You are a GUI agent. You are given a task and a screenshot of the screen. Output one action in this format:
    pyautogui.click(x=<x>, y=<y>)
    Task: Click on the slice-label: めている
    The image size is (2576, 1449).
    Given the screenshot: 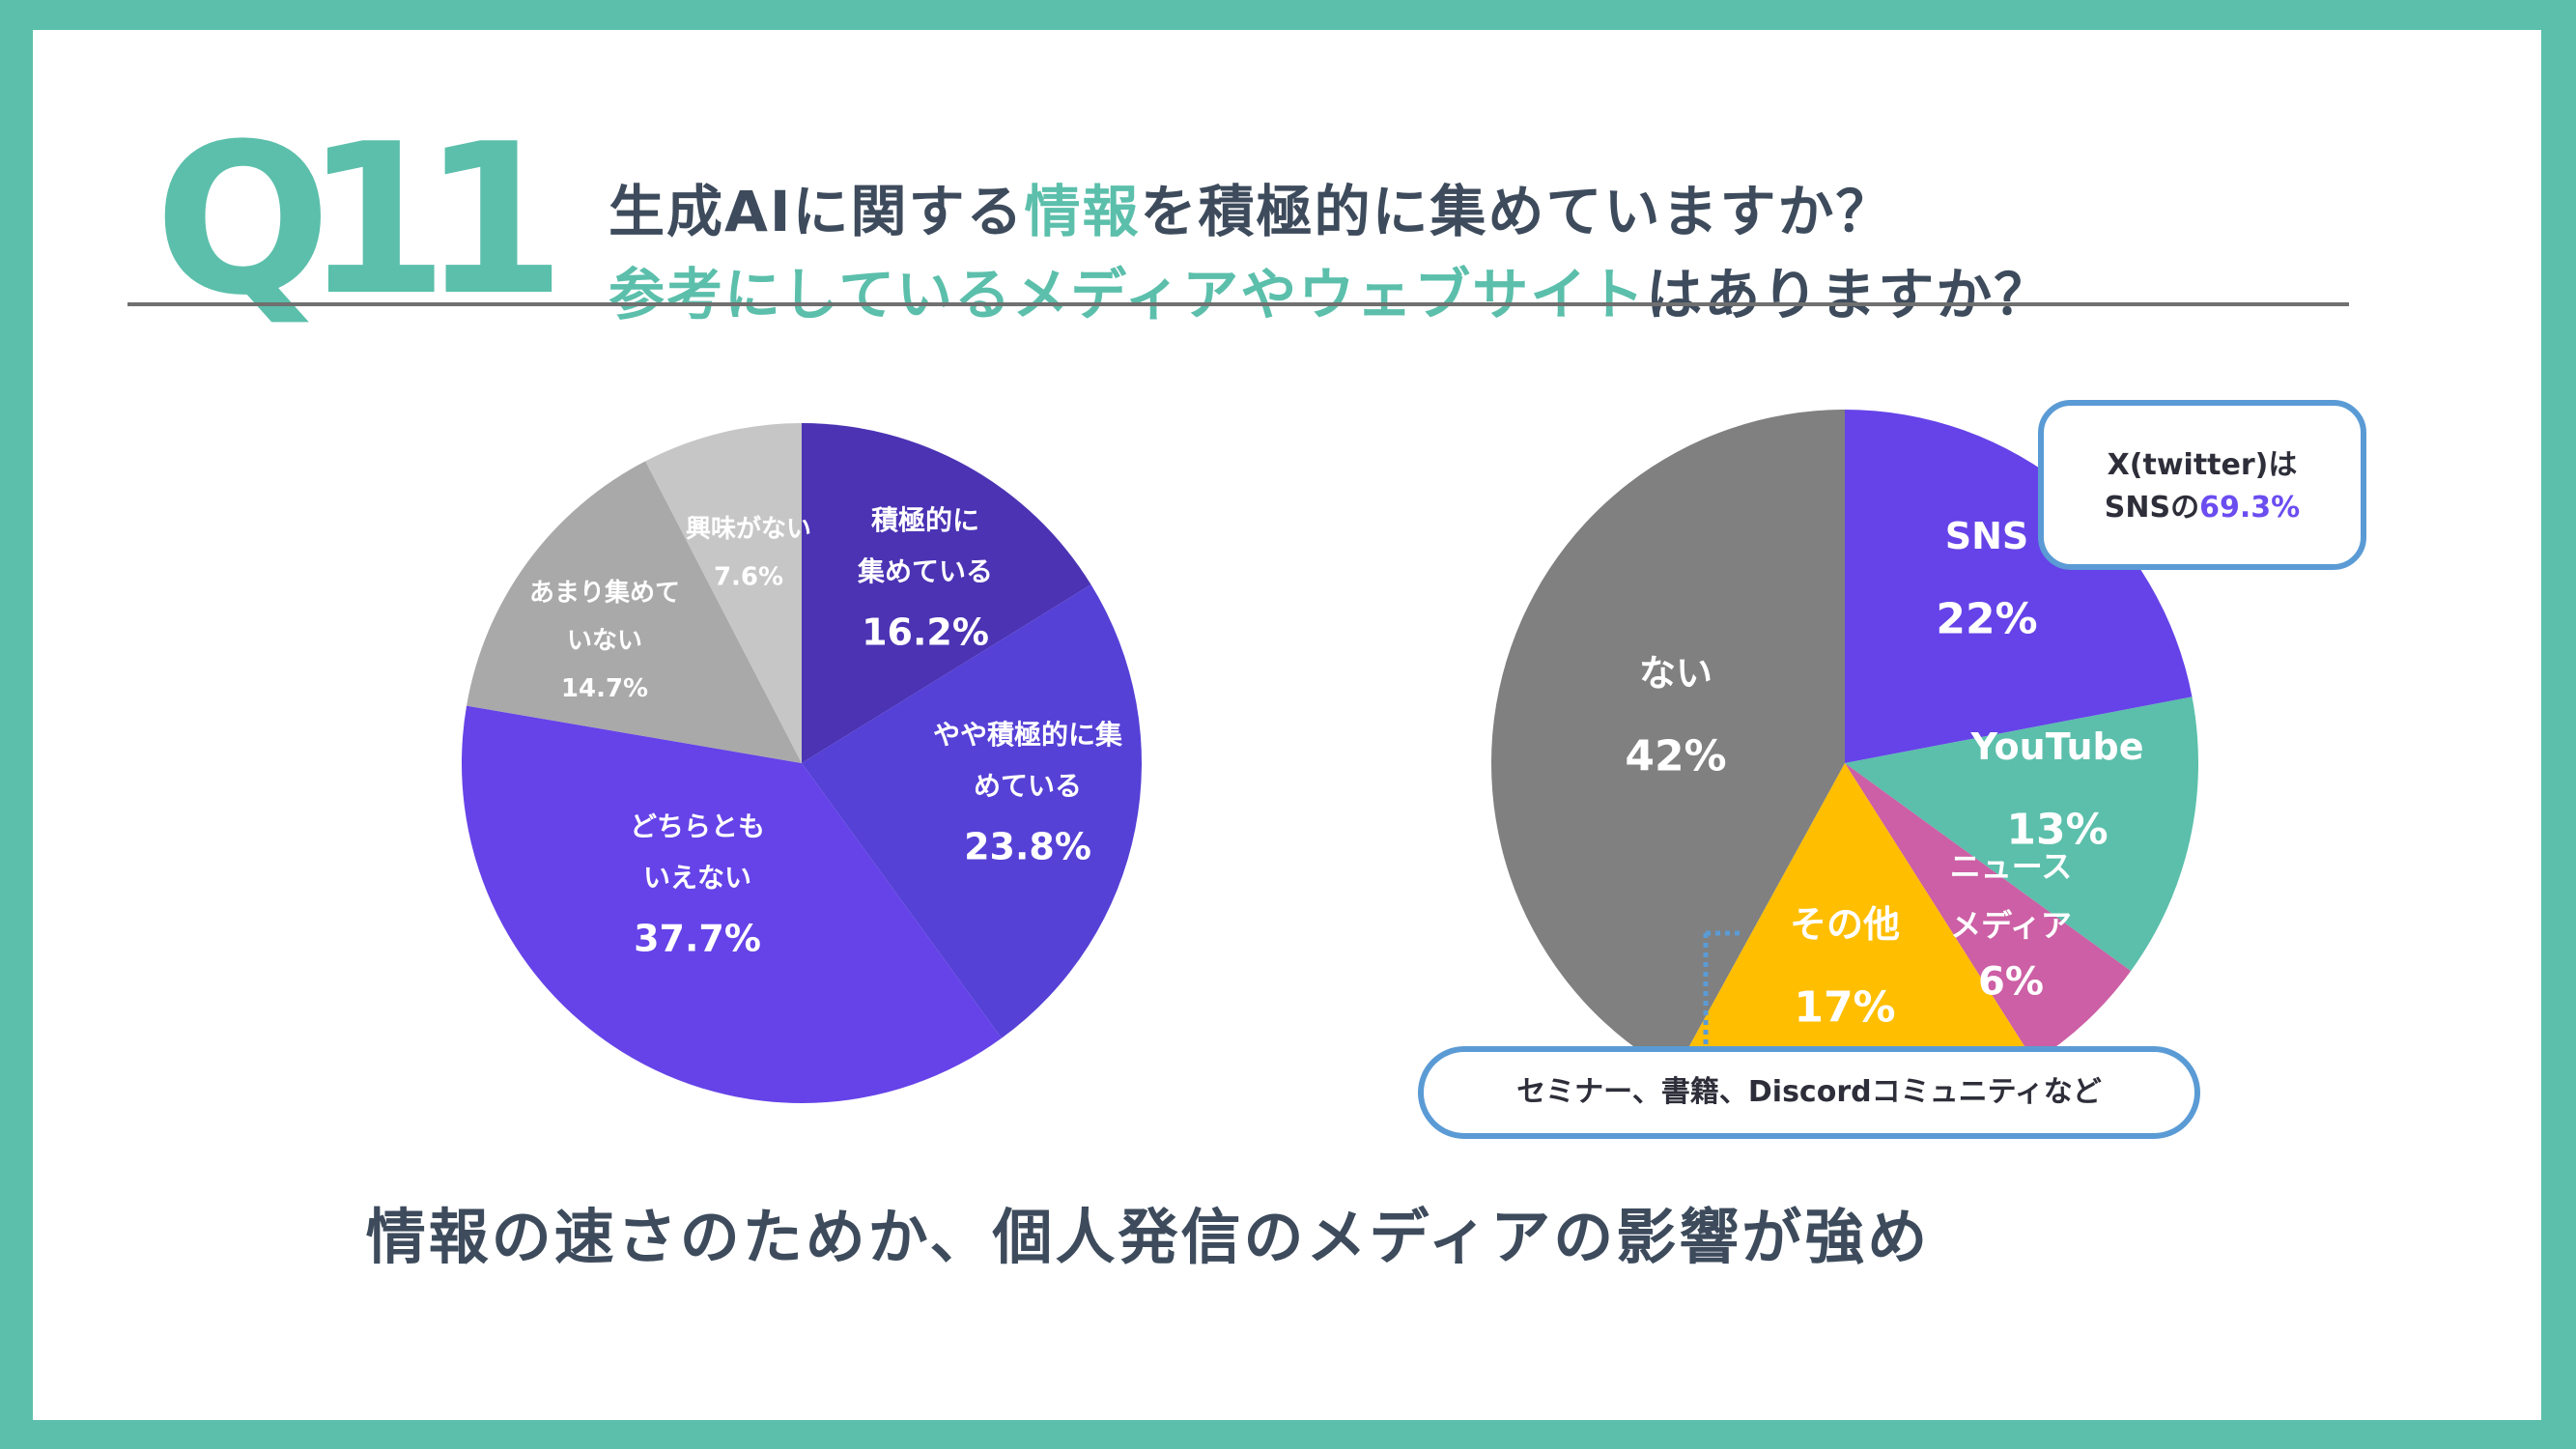 What is the action you would take?
    pyautogui.click(x=1028, y=786)
    